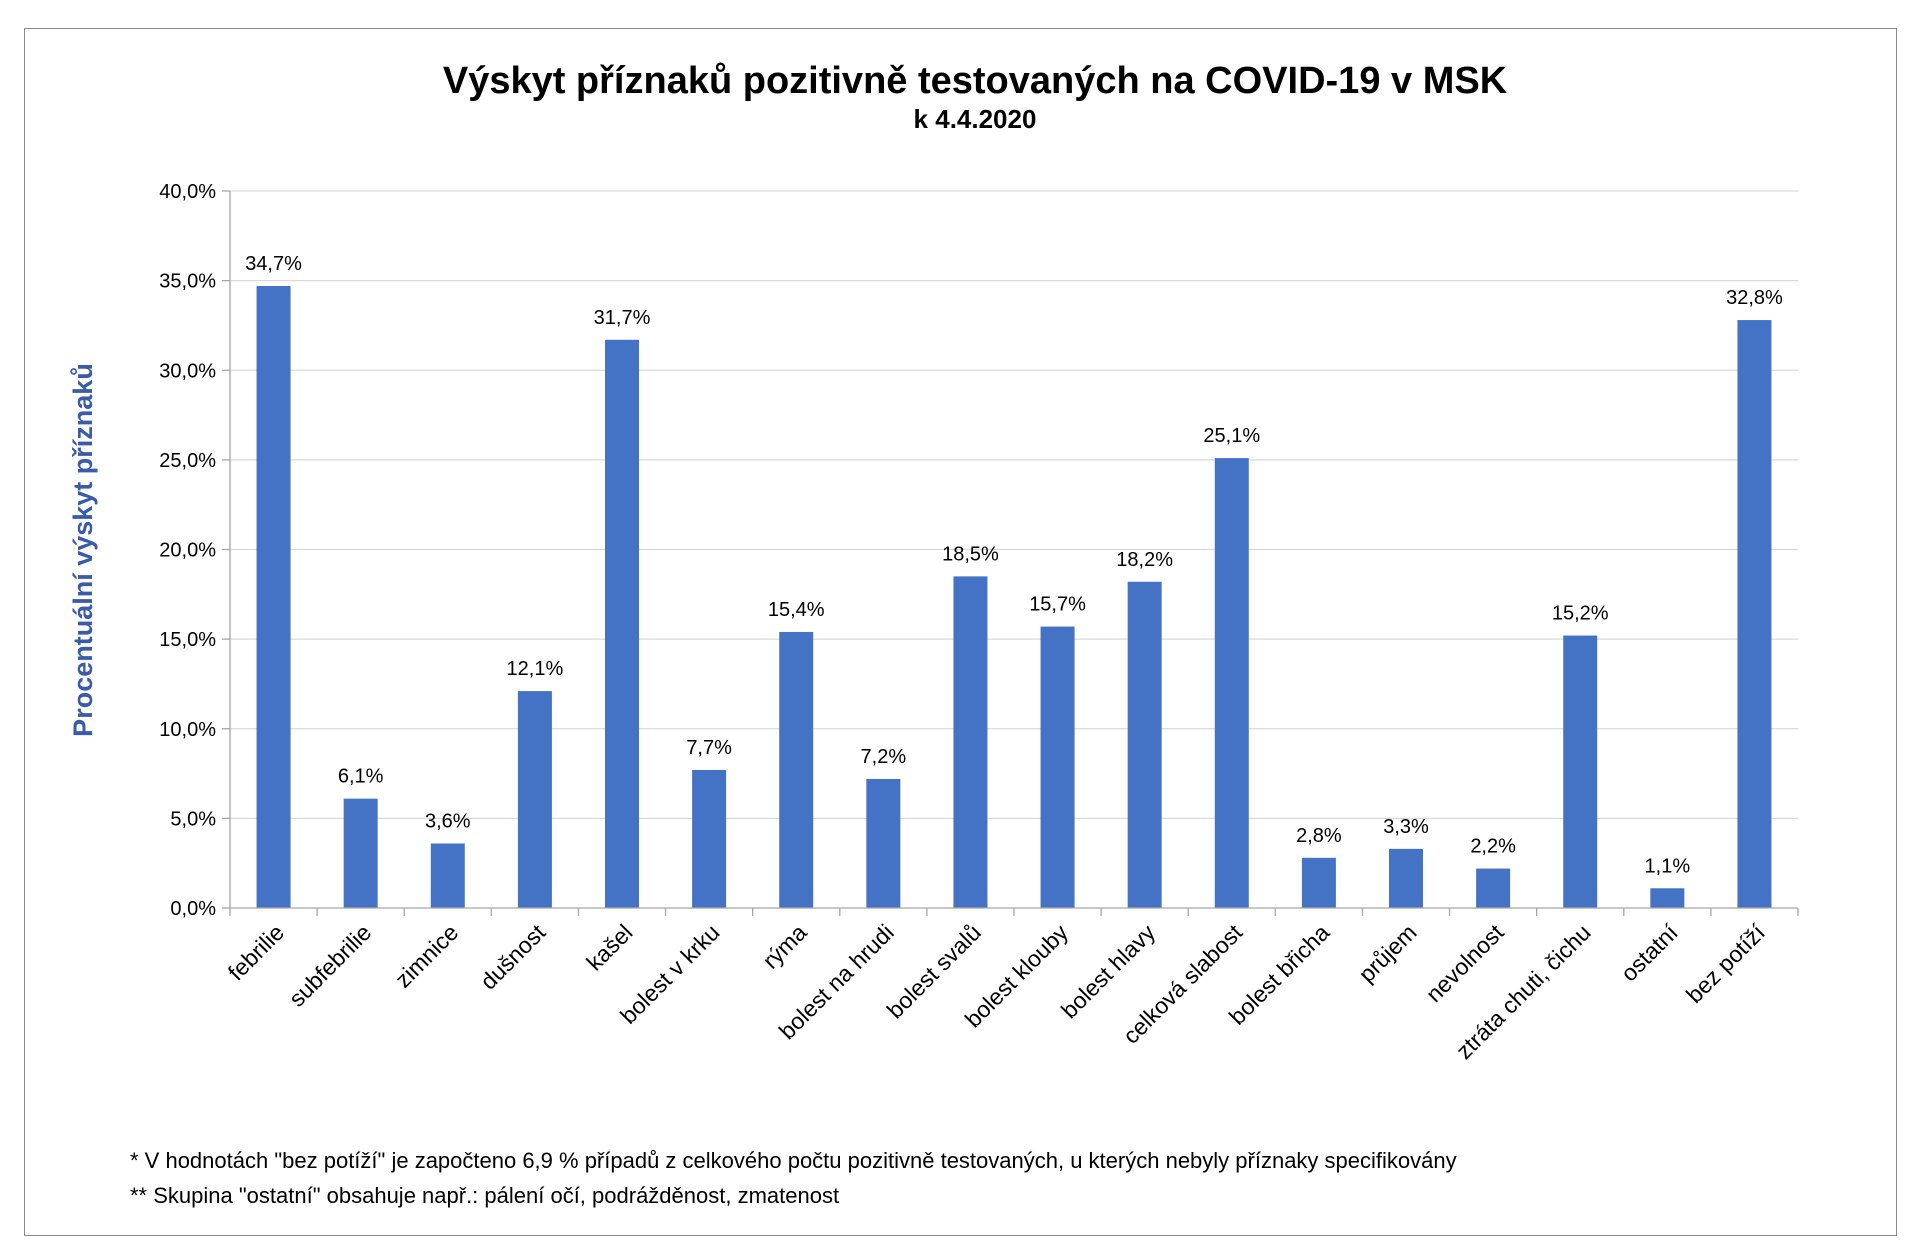 The width and height of the screenshot is (1916, 1256). I want to click on category-label: rýma, so click(784, 946).